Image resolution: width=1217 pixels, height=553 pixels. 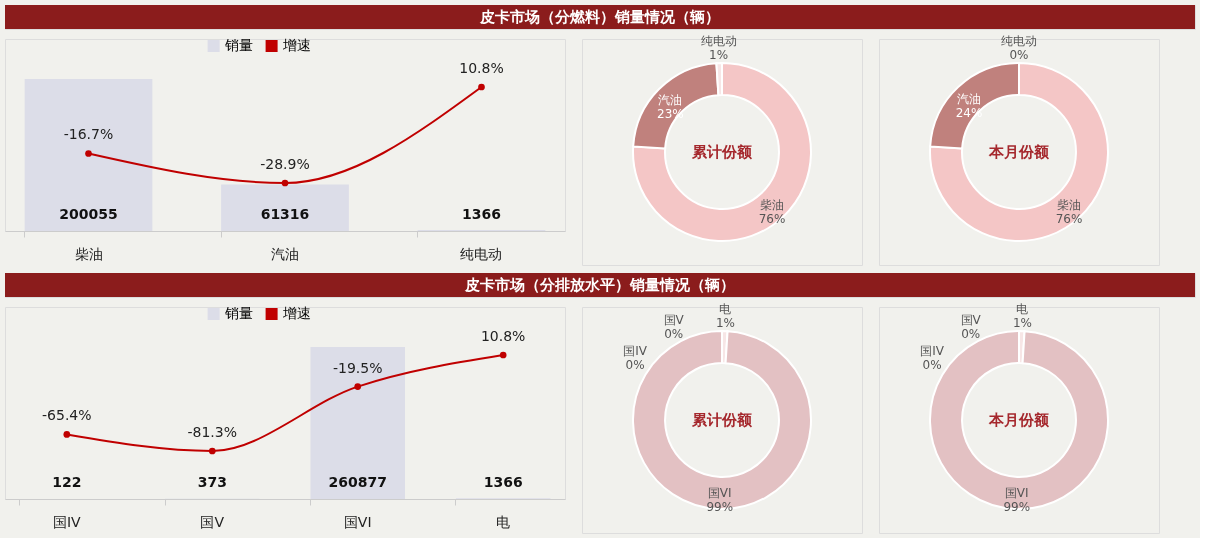 I want to click on x-tick-label: 电, so click(x=503, y=521).